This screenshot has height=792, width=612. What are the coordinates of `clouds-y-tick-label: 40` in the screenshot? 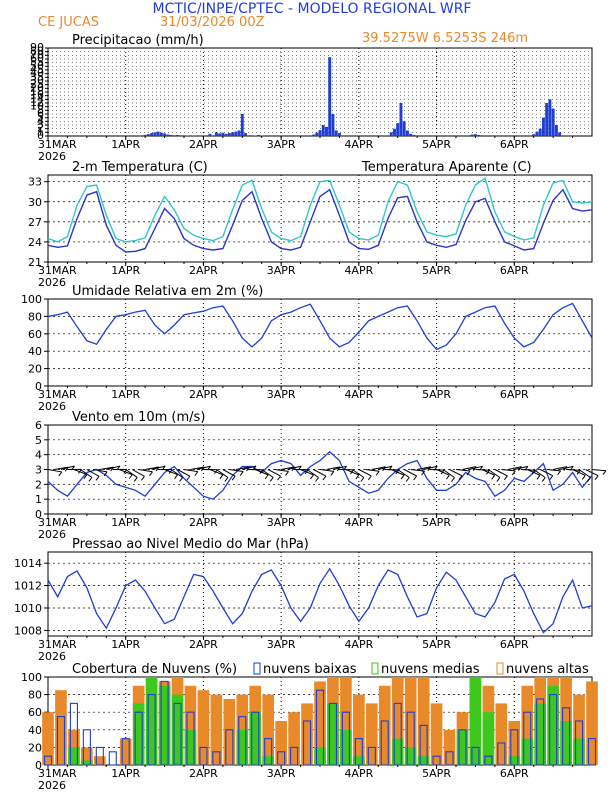 It's located at (35, 730).